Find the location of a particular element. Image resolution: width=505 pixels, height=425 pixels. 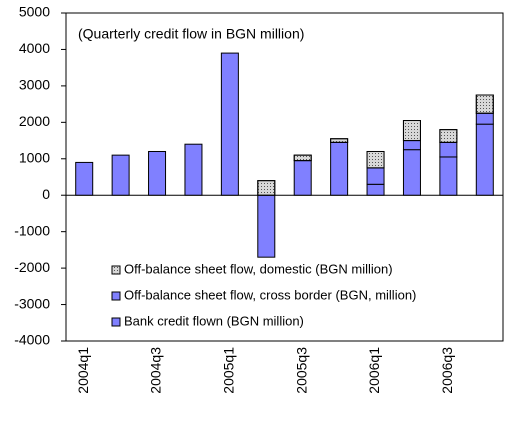

x-tick-label: 2005q3 is located at coordinates (301, 370).